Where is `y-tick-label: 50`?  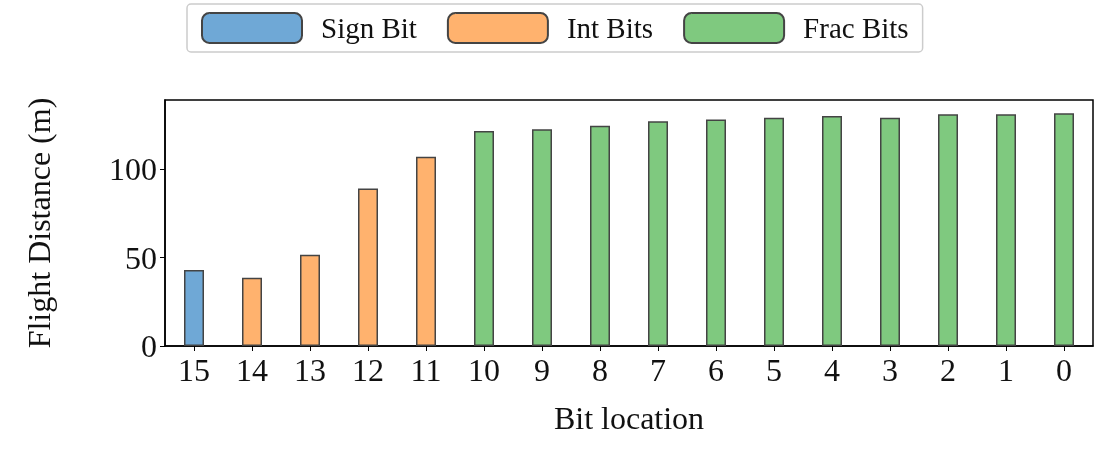 y-tick-label: 50 is located at coordinates (141, 257).